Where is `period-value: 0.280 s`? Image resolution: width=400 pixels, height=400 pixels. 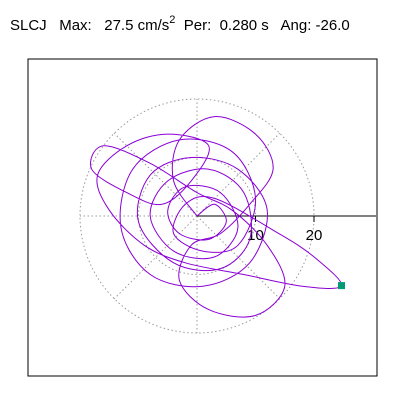
period-value: 0.280 s is located at coordinates (244, 25).